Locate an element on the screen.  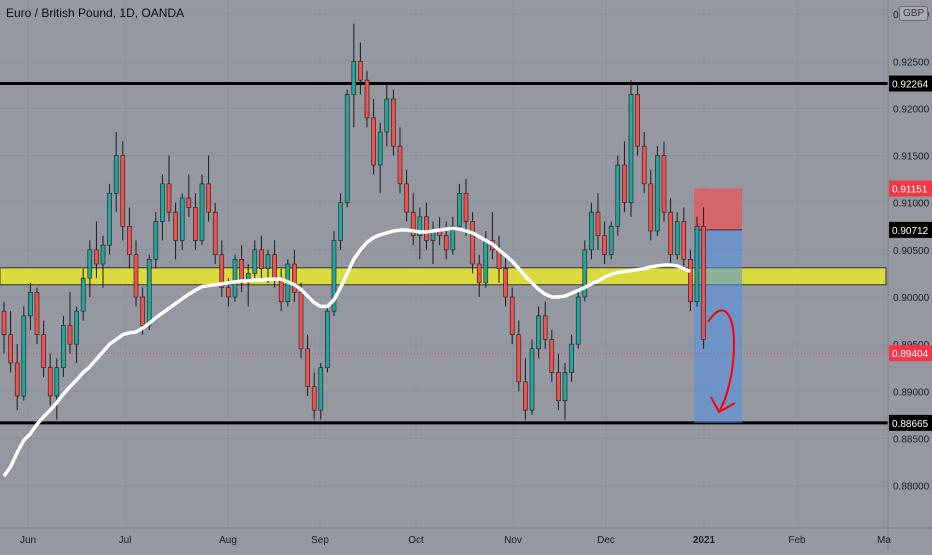
currency-badge: GBP is located at coordinates (914, 13).